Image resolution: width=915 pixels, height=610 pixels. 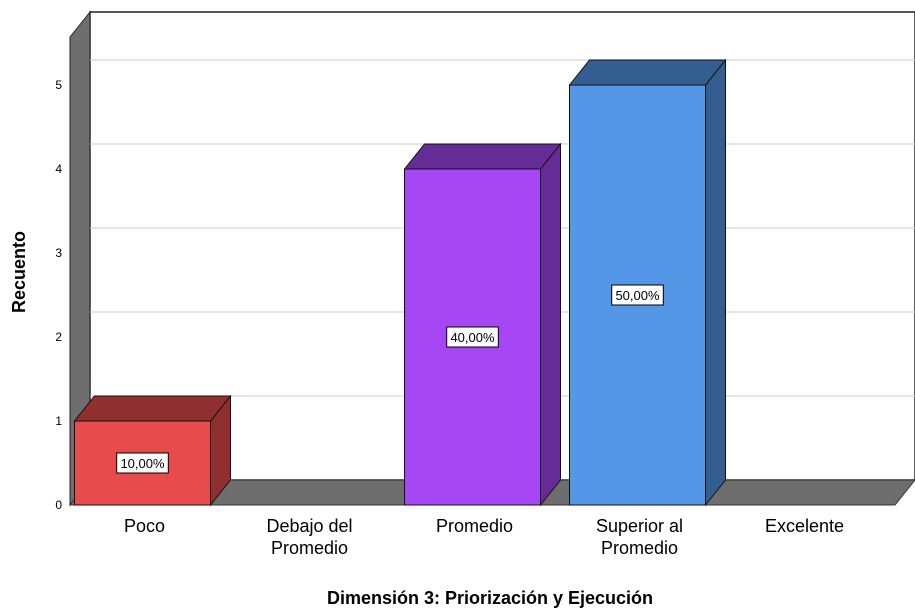 I want to click on y-tick-label: 3, so click(x=58, y=253).